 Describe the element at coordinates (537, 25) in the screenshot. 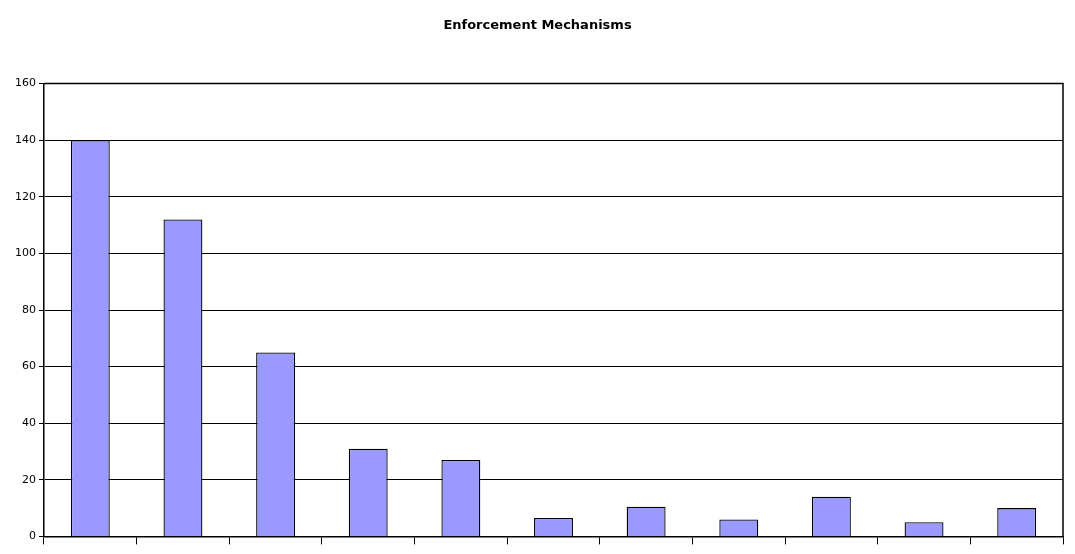

I see `chart-title: Enforcement Mechanisms` at that location.